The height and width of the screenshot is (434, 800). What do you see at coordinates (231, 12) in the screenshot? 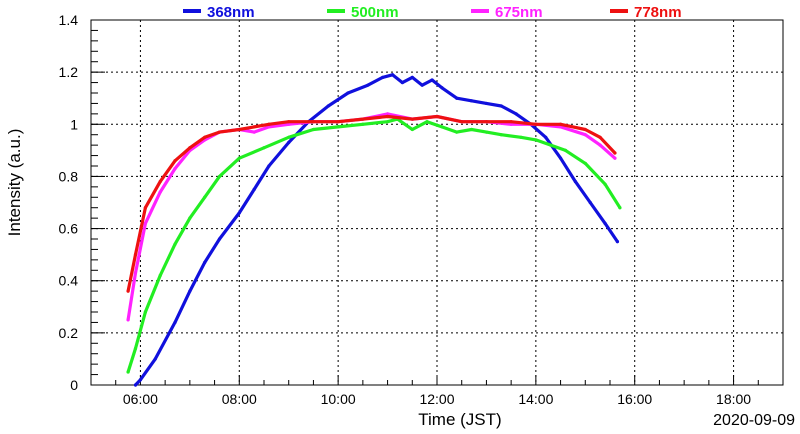
I see `legend-label-368nm: 368nm` at bounding box center [231, 12].